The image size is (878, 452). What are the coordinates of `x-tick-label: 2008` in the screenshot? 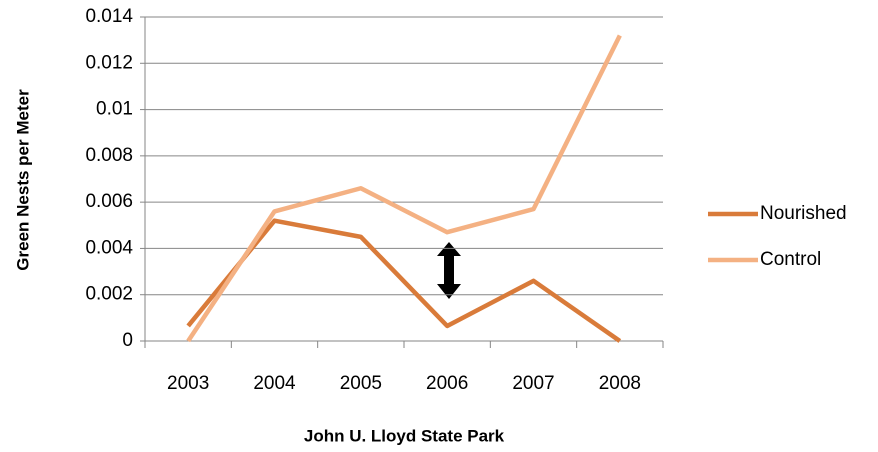 It's located at (620, 383).